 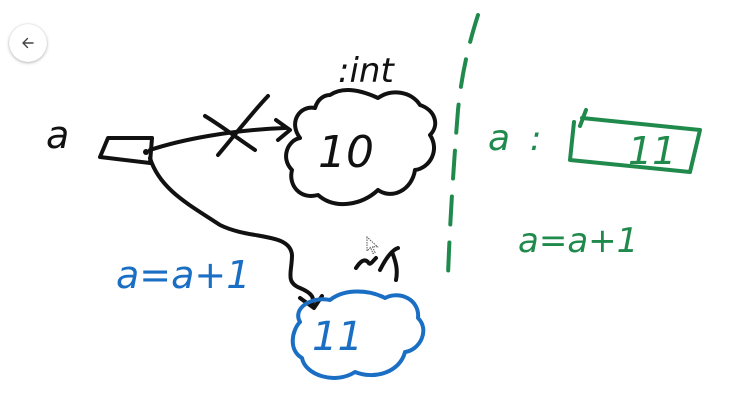 I want to click on green-statement-label: a=a+1, so click(x=578, y=241).